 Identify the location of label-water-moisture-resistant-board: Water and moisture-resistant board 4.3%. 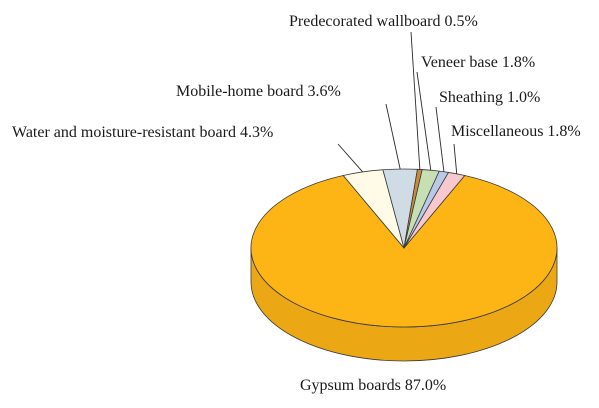
(142, 132).